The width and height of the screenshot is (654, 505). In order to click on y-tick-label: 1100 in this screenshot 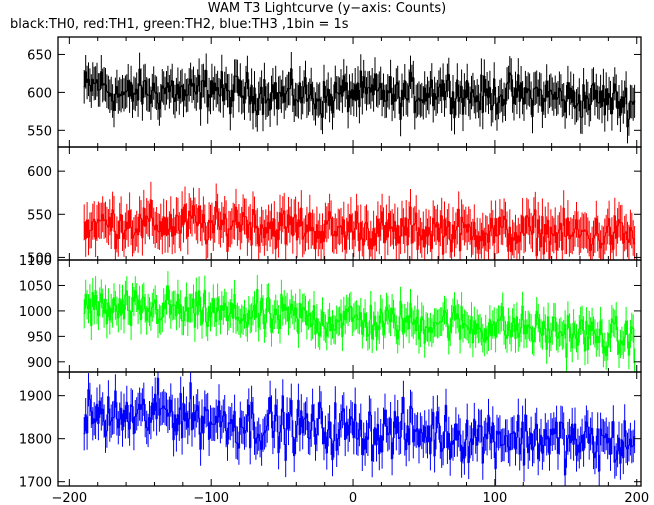, I will do `click(35, 261)`.